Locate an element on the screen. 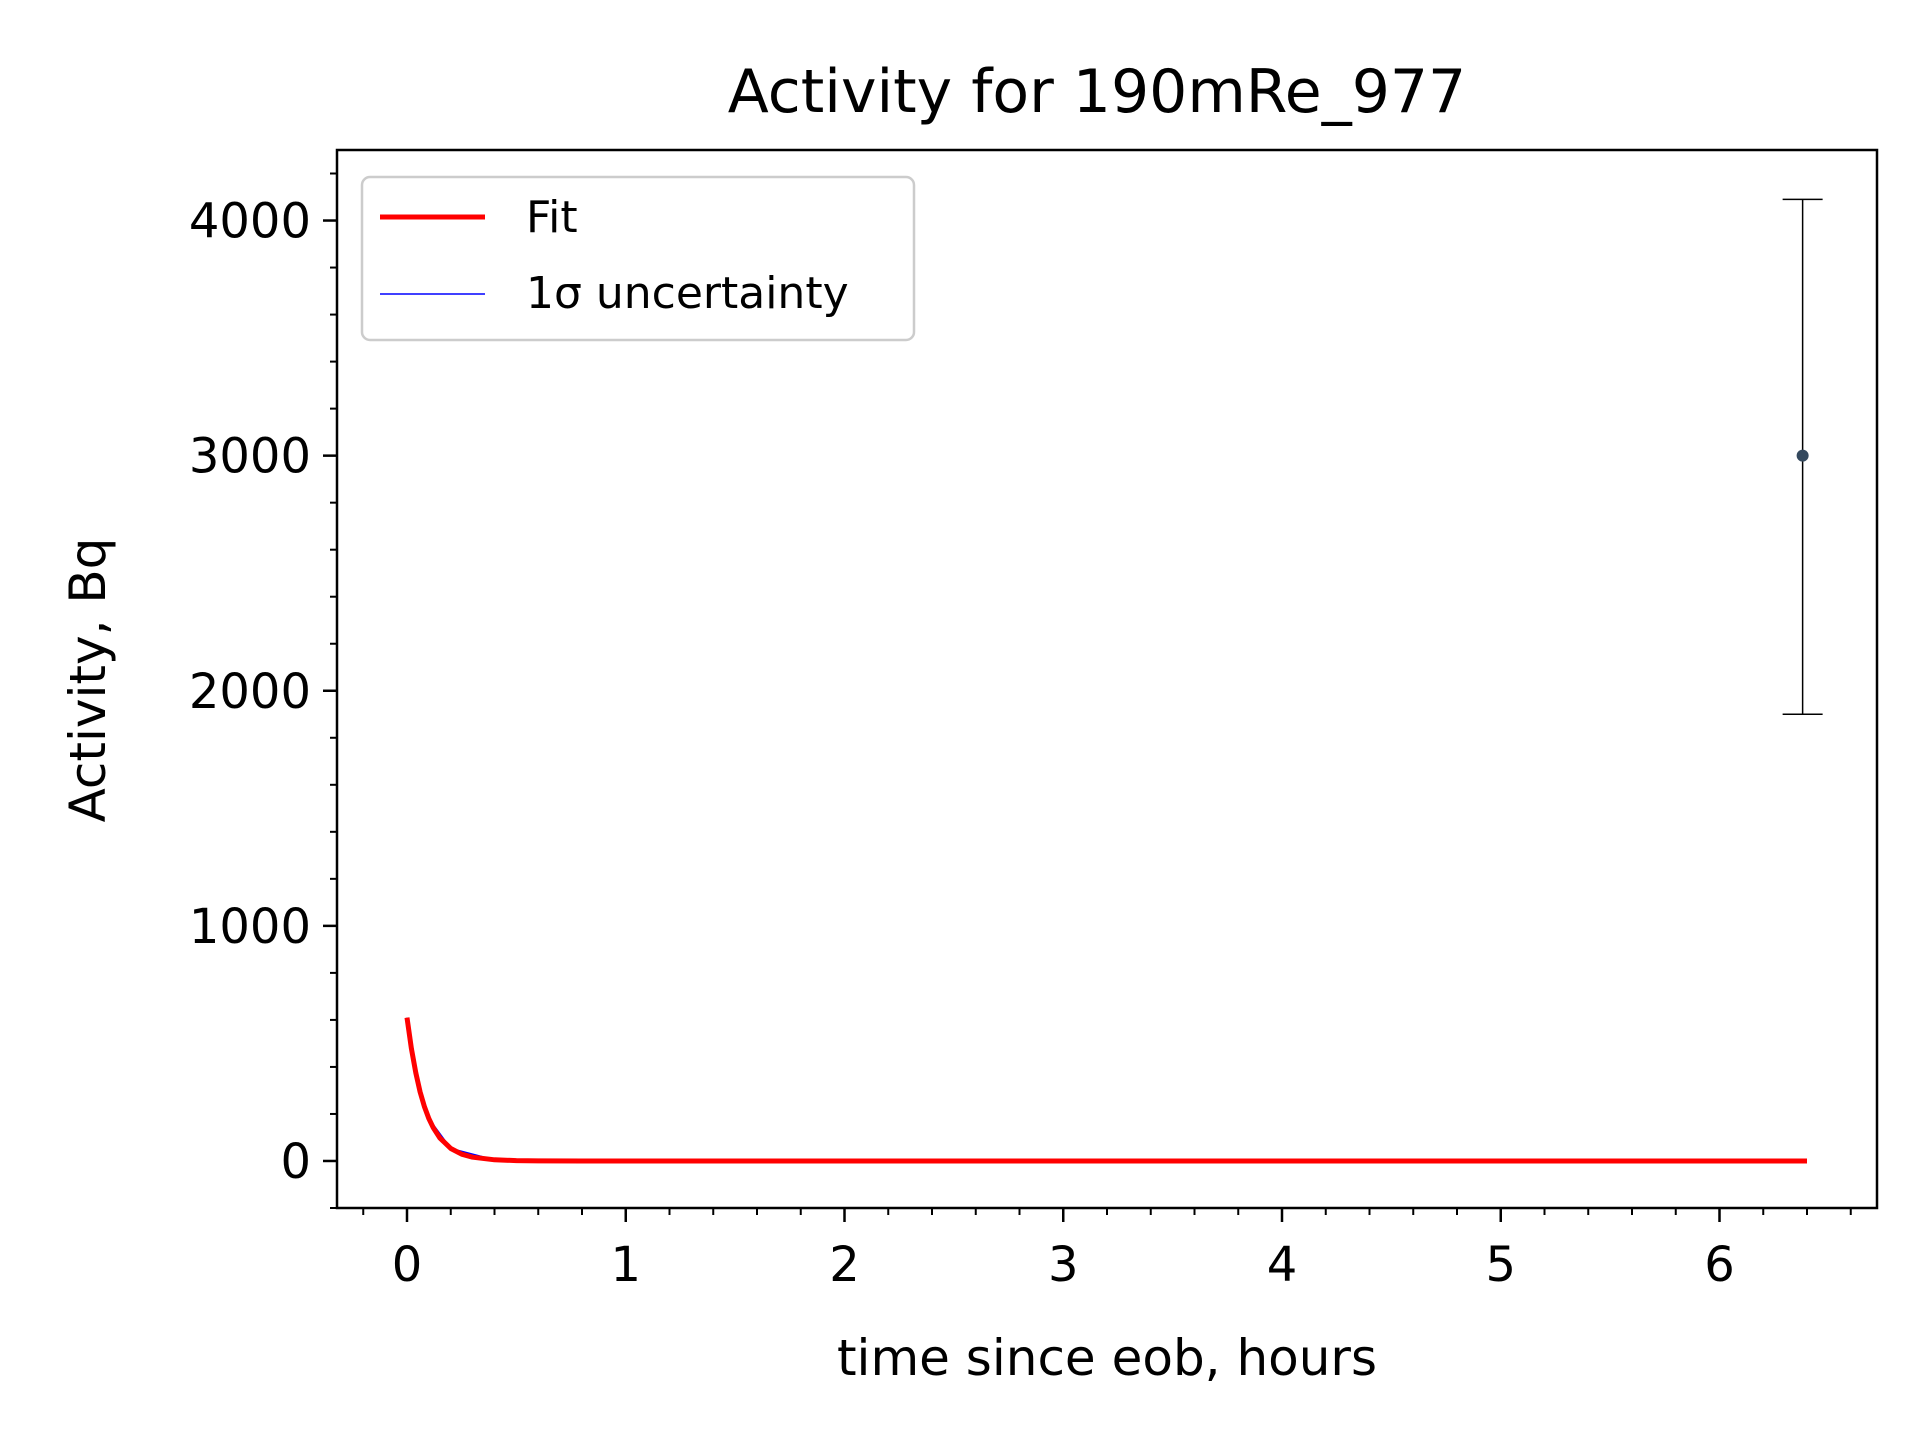  x-tick-label: 4 is located at coordinates (1282, 1265).